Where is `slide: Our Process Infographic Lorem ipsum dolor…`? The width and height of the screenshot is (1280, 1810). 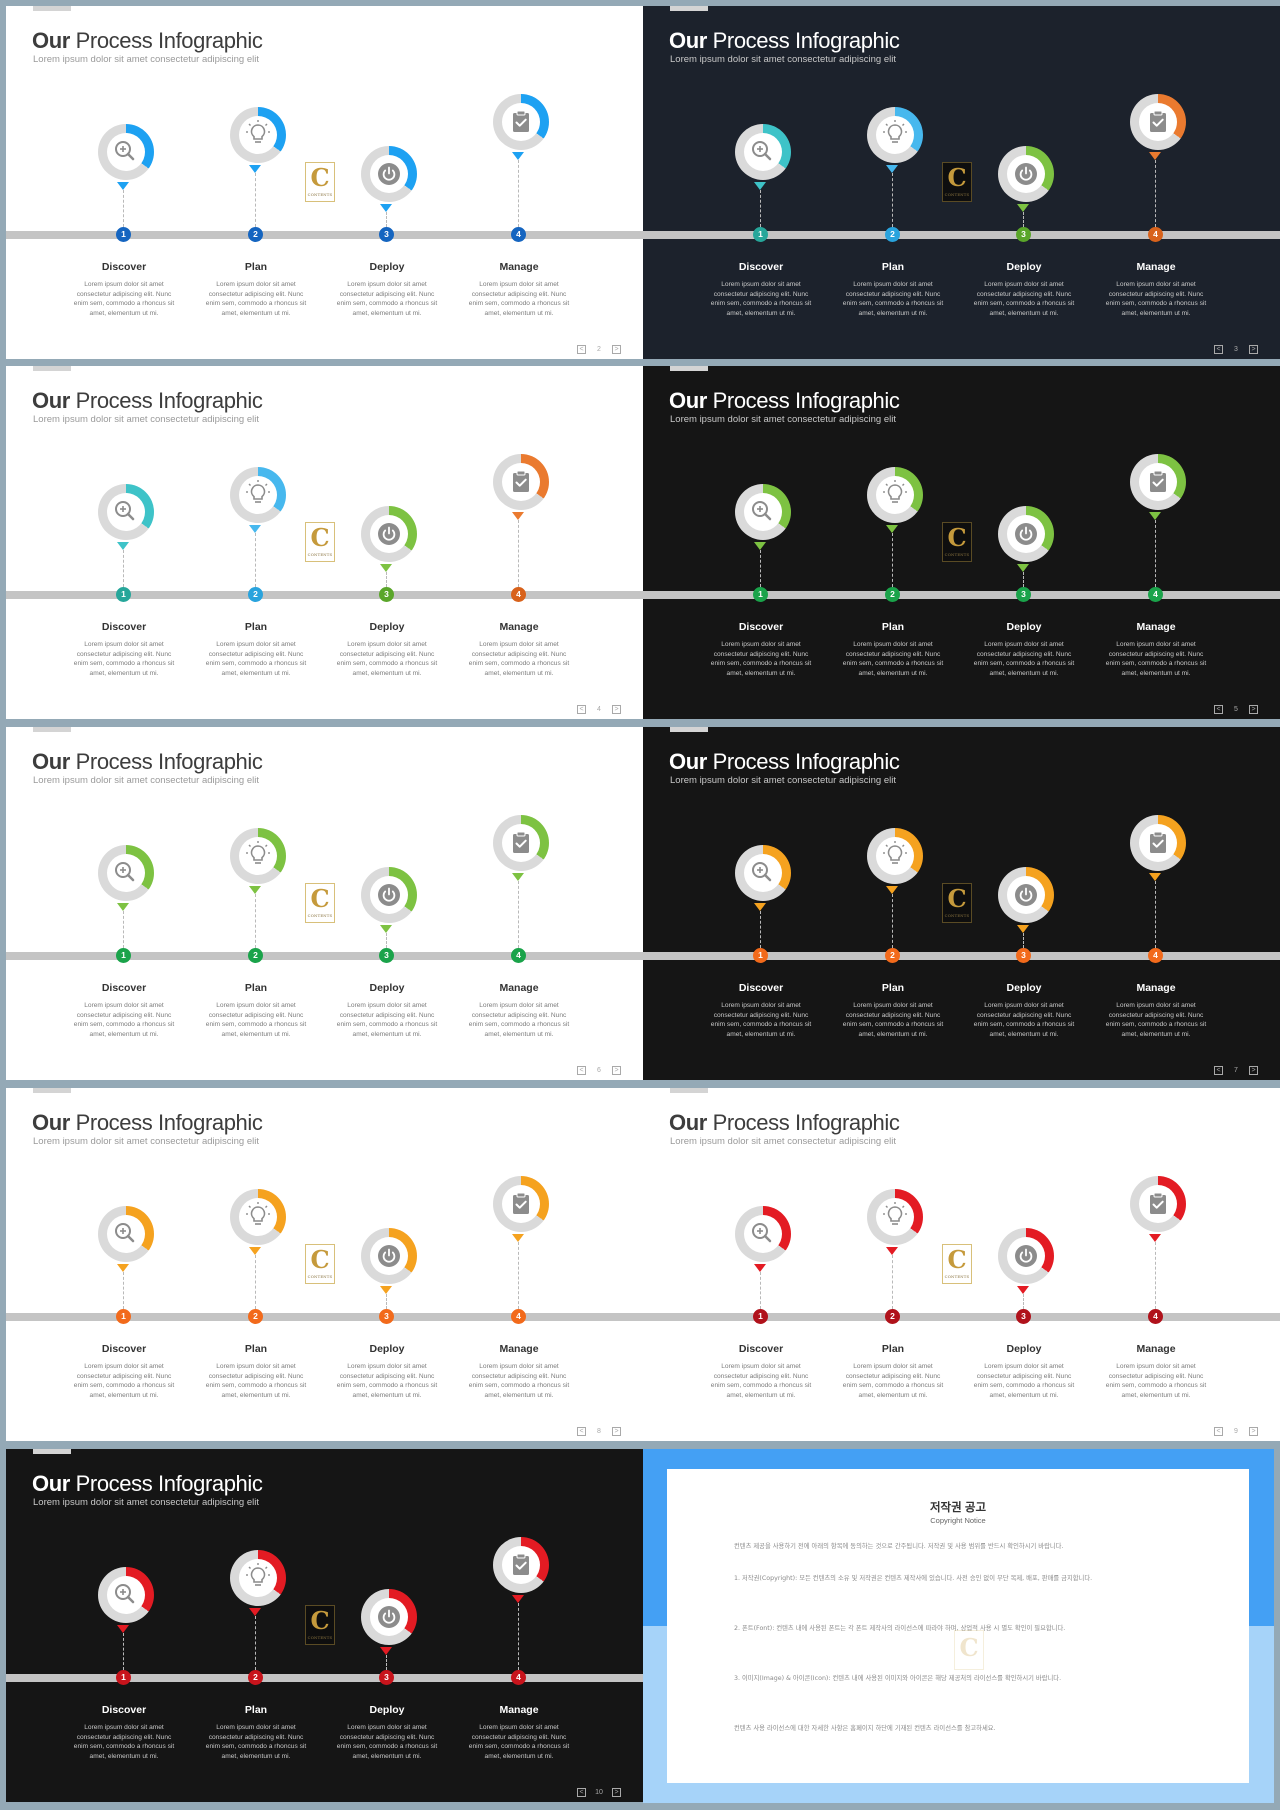 slide: Our Process Infographic Lorem ipsum dolor… is located at coordinates (961, 182).